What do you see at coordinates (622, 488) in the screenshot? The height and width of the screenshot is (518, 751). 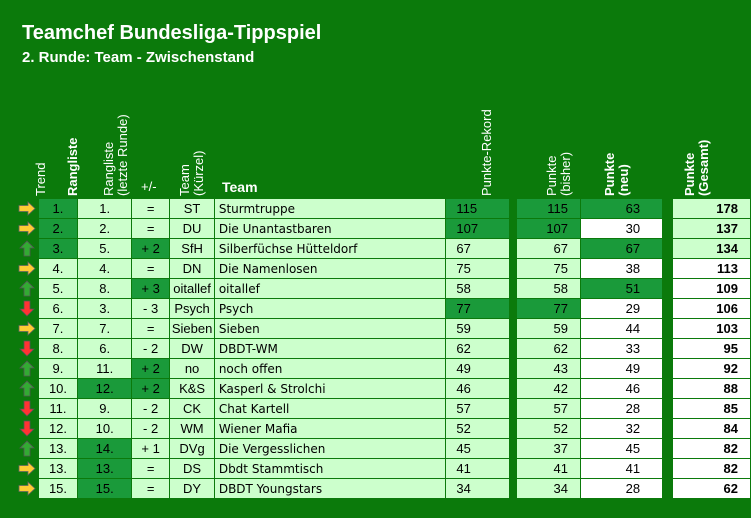 I see `neu-cell: 28` at bounding box center [622, 488].